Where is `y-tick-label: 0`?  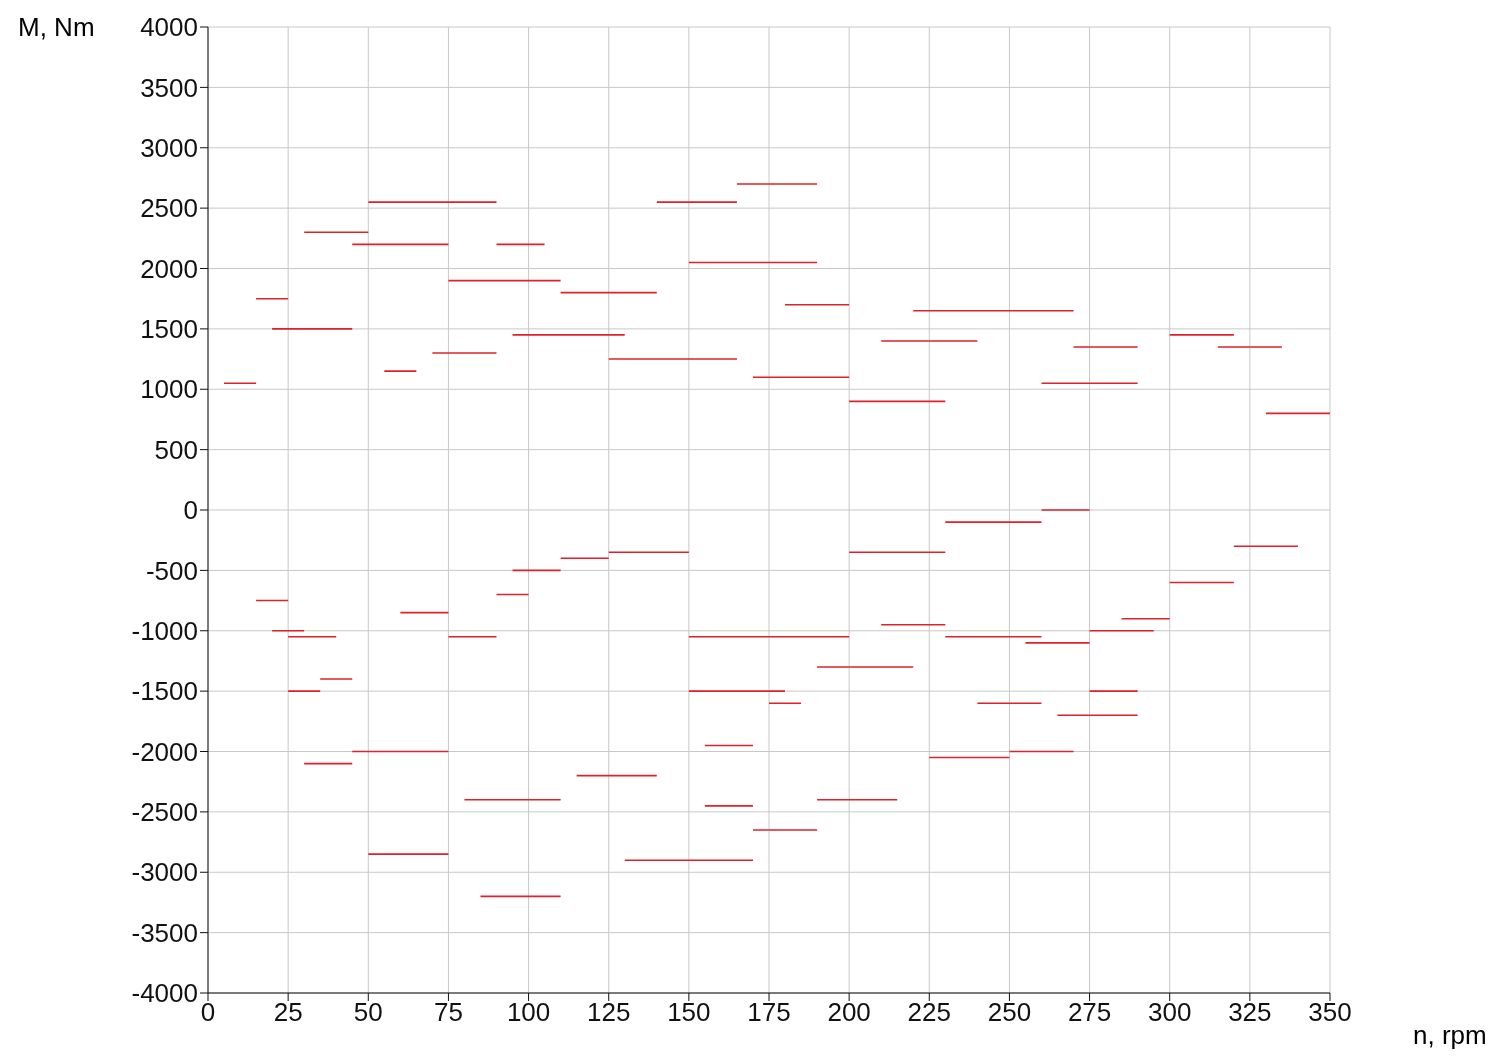
y-tick-label: 0 is located at coordinates (190, 510).